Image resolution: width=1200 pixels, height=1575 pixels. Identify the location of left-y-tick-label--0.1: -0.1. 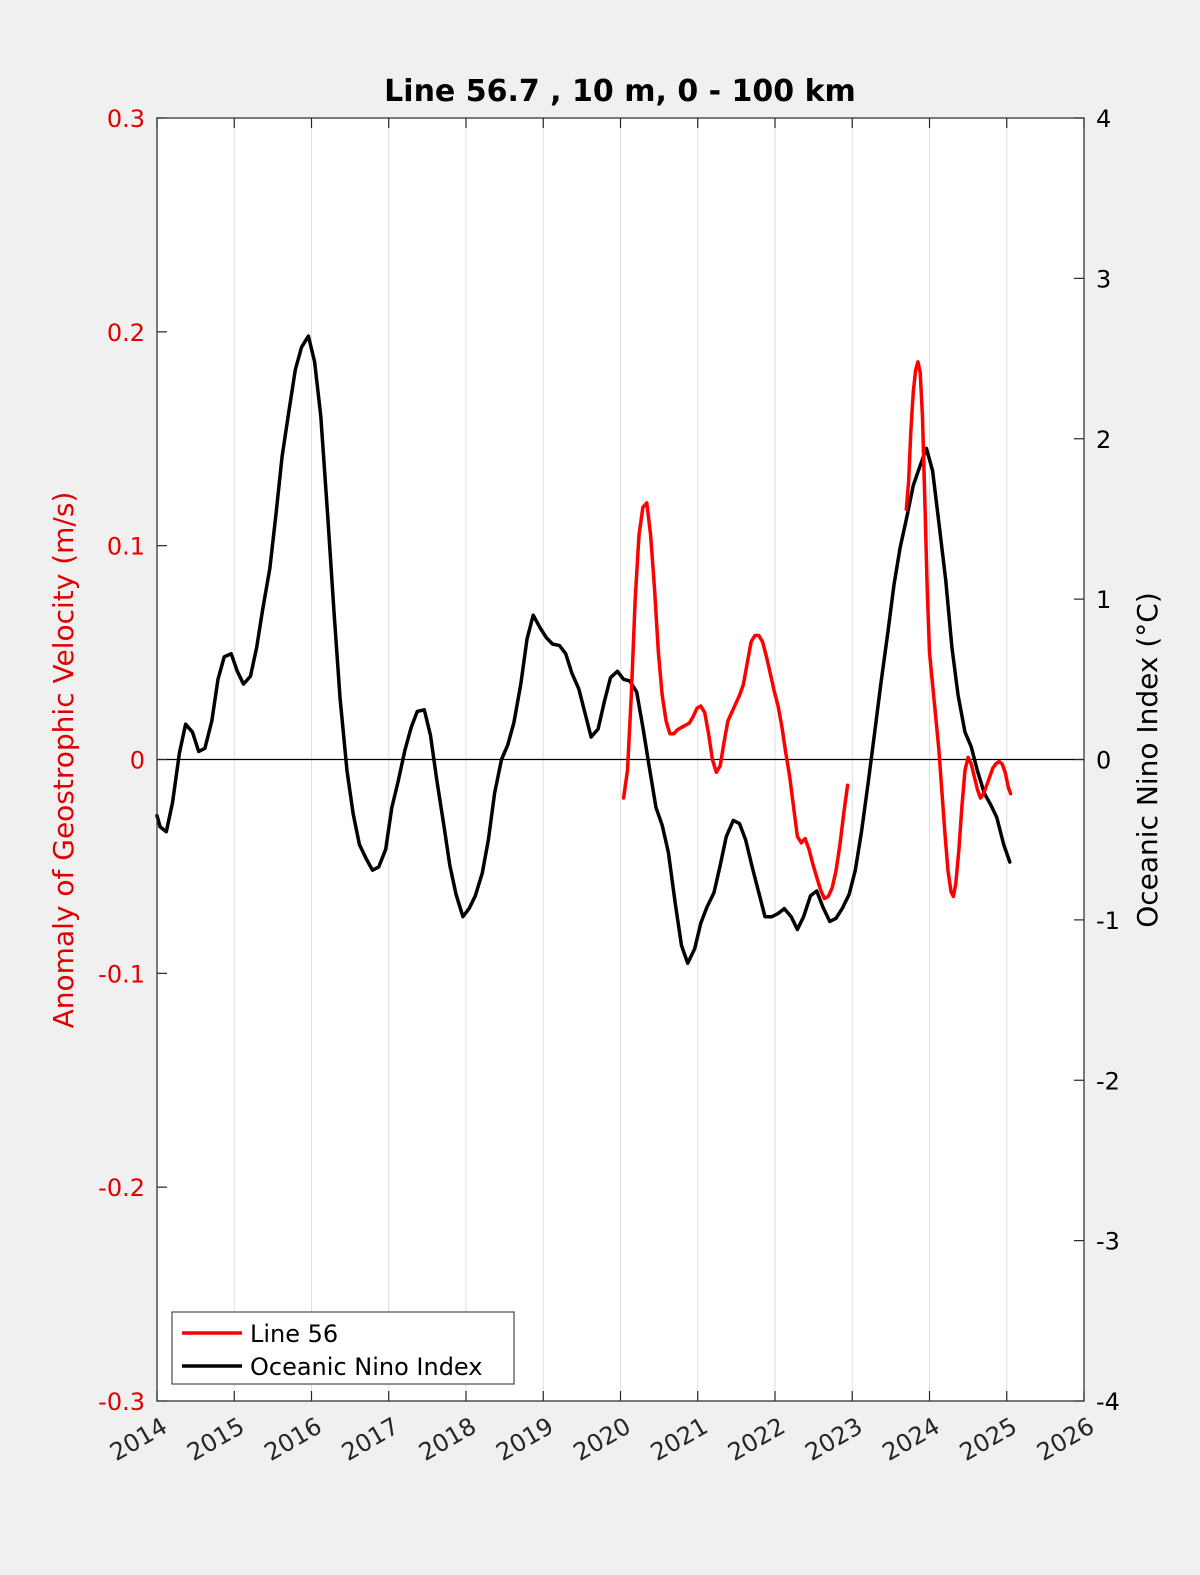
(121, 974).